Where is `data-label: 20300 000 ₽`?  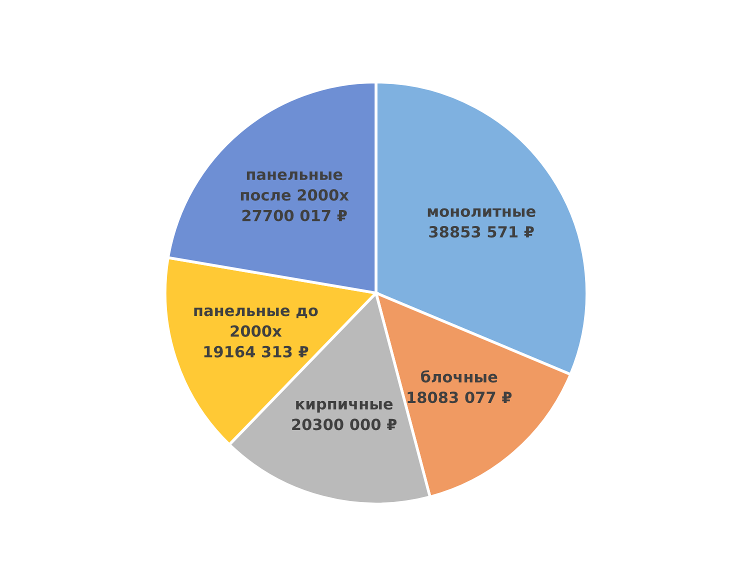
data-label: 20300 000 ₽ is located at coordinates (344, 424).